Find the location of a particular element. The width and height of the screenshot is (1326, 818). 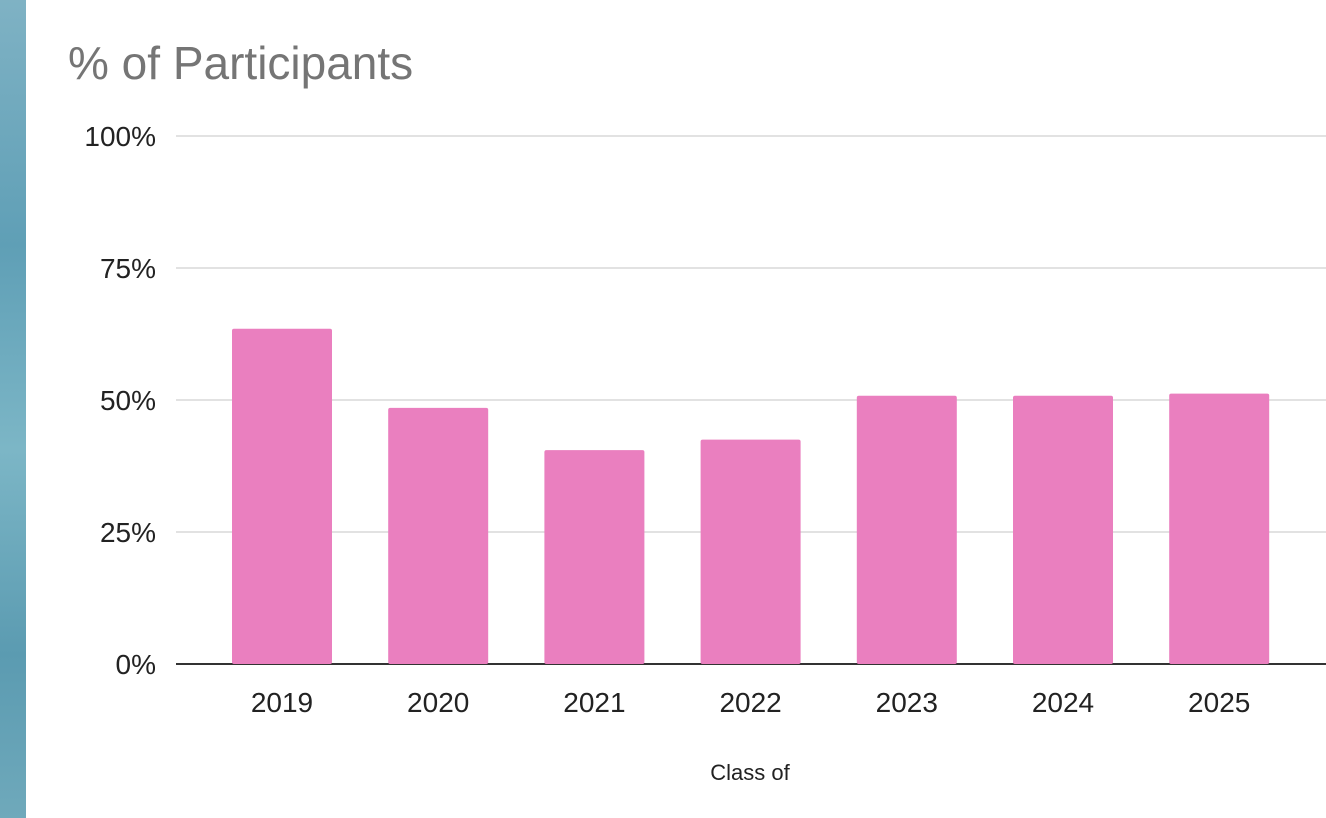

bar-2020 is located at coordinates (438, 535).